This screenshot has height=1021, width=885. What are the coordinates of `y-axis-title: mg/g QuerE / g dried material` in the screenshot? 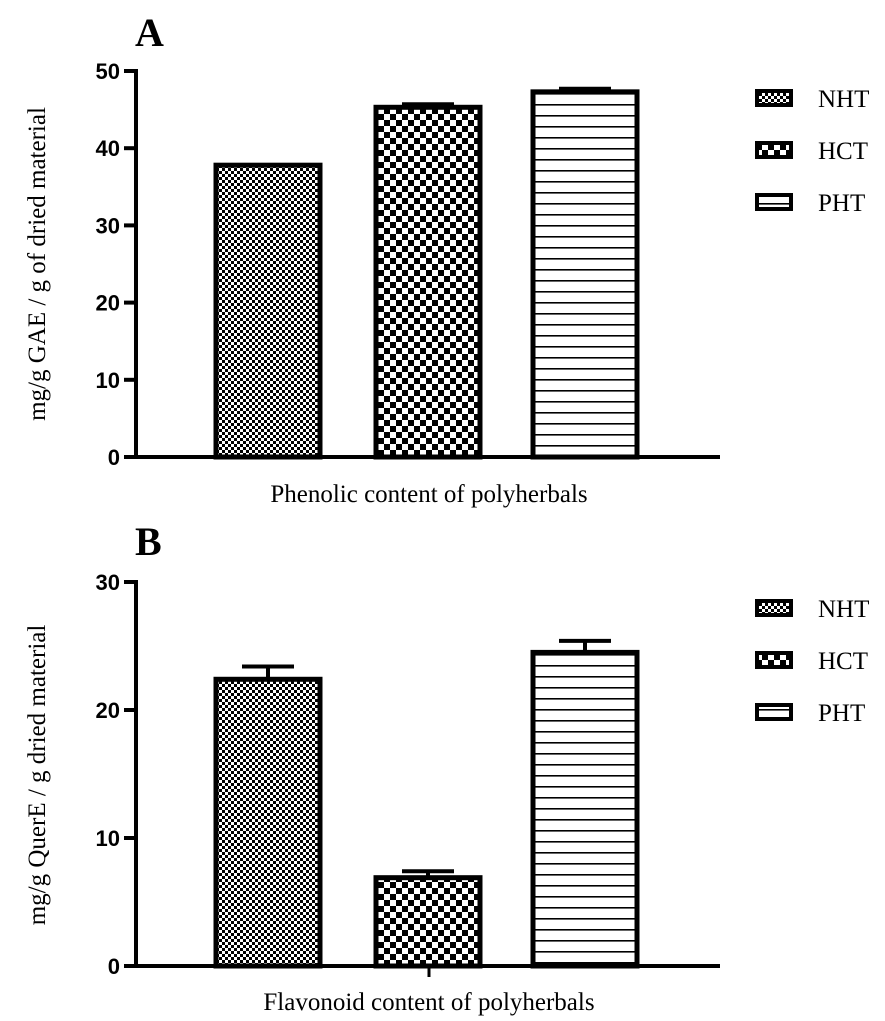 It's located at (37, 775).